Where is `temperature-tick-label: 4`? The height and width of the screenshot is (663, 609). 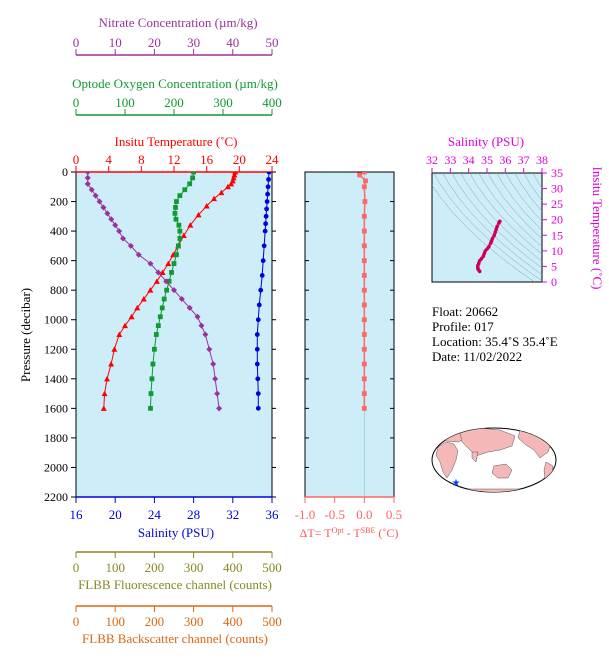 temperature-tick-label: 4 is located at coordinates (108, 159).